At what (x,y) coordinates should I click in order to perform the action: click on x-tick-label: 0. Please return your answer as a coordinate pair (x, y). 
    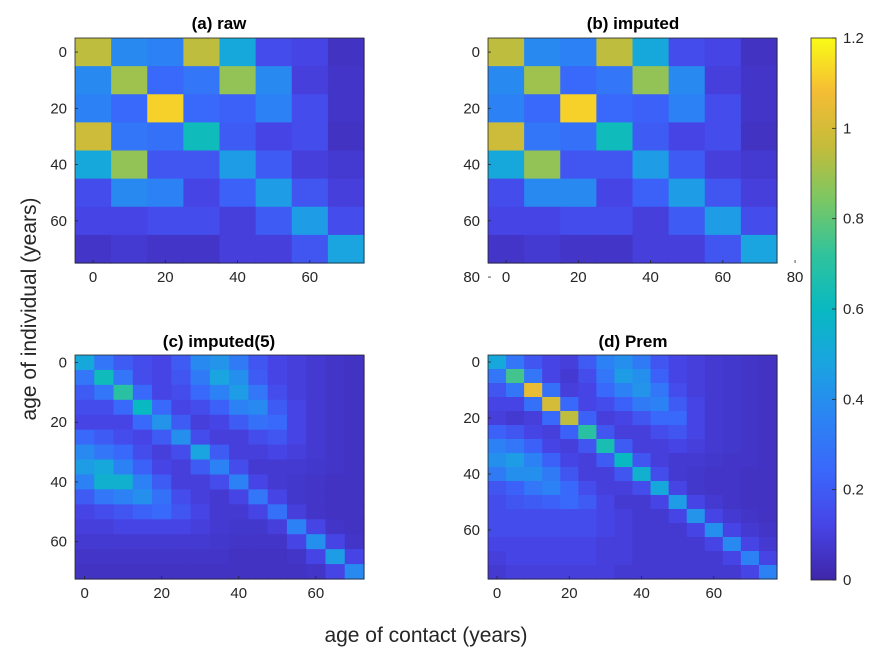
    Looking at the image, I should click on (84, 593).